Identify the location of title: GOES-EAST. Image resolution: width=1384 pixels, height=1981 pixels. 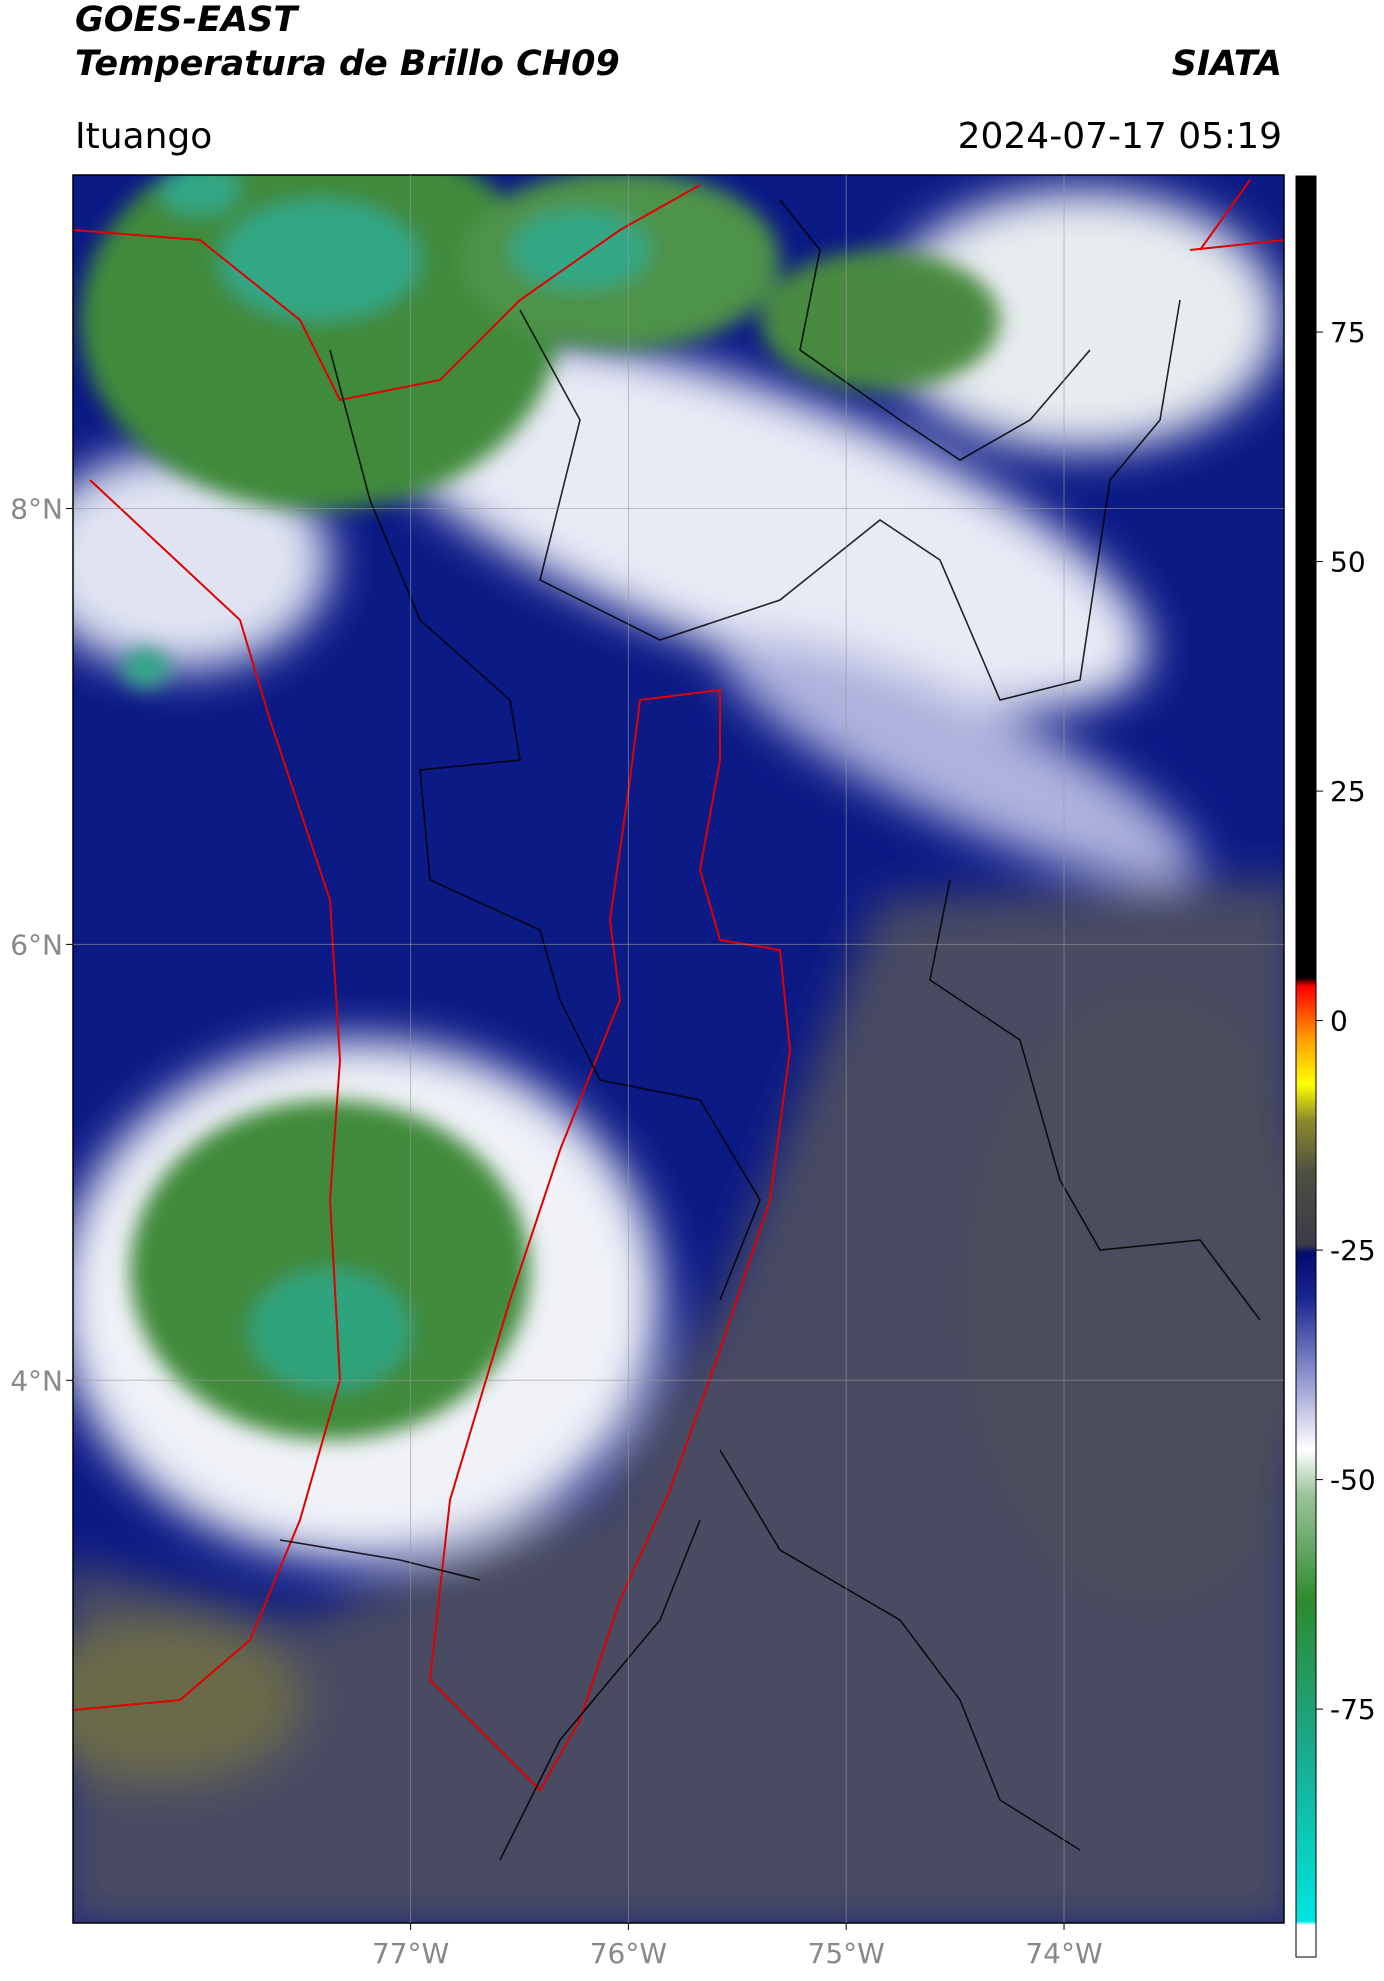
(187, 20).